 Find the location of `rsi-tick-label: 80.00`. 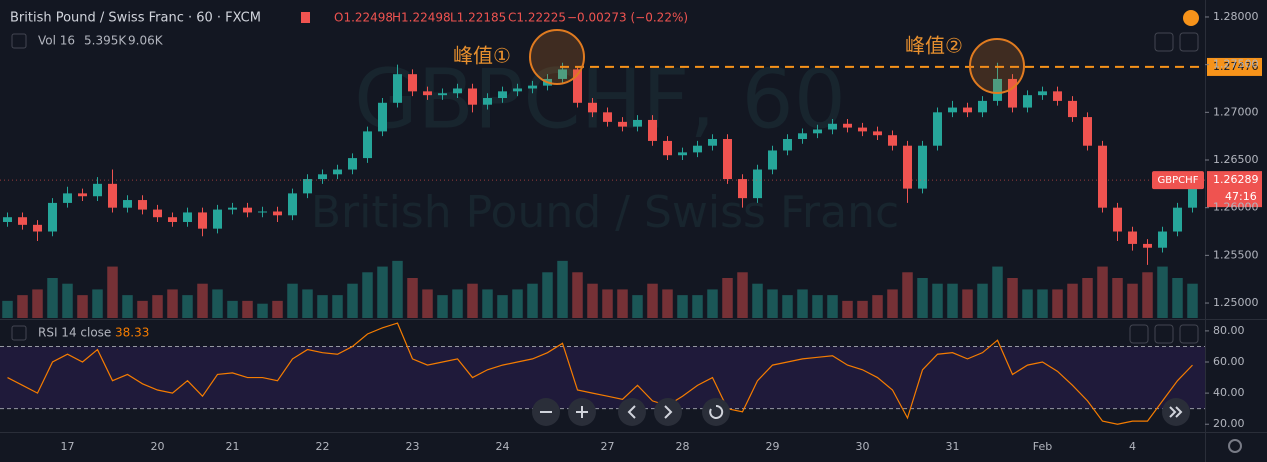

rsi-tick-label: 80.00 is located at coordinates (1229, 330).